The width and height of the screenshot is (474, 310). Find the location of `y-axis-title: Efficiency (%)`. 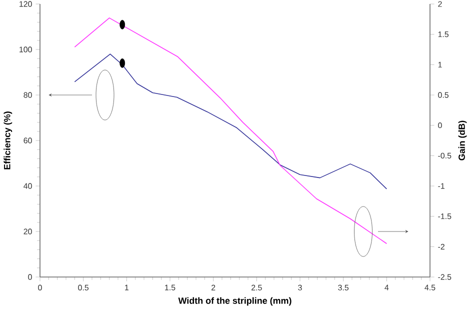

y-axis-title: Efficiency (%) is located at coordinates (8, 141).